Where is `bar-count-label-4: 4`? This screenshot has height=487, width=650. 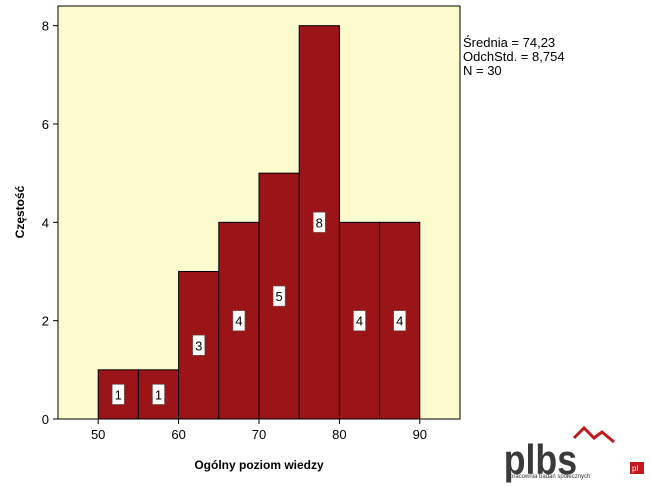 bar-count-label-4: 4 is located at coordinates (238, 321).